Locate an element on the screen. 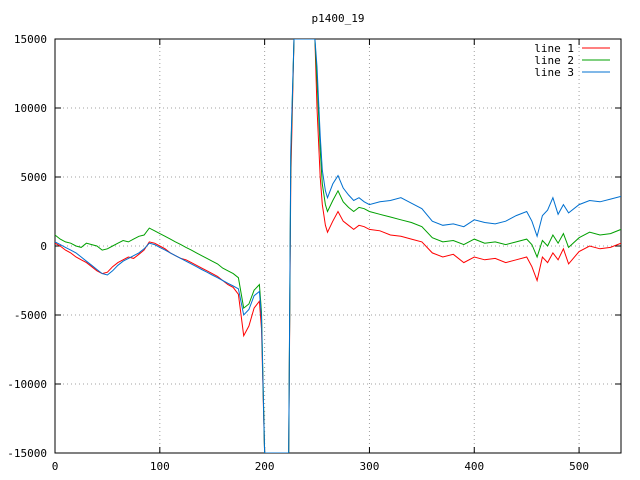  x-tick-label: 300 is located at coordinates (370, 466).